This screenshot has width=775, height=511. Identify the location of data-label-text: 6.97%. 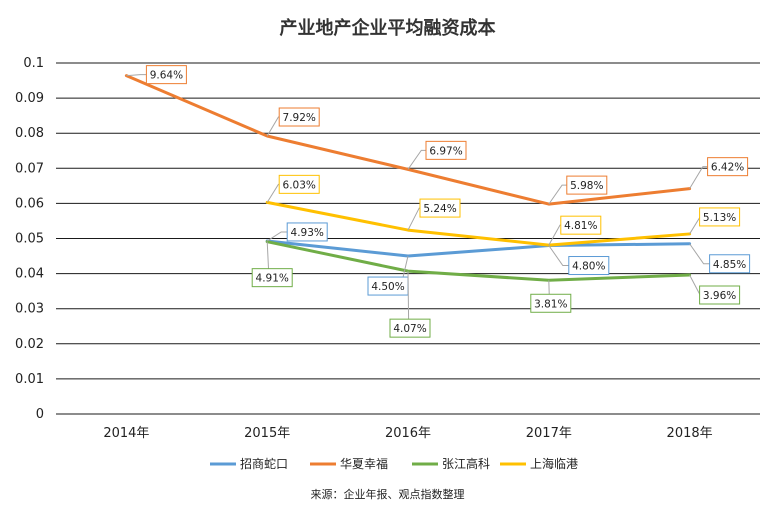
(445, 151).